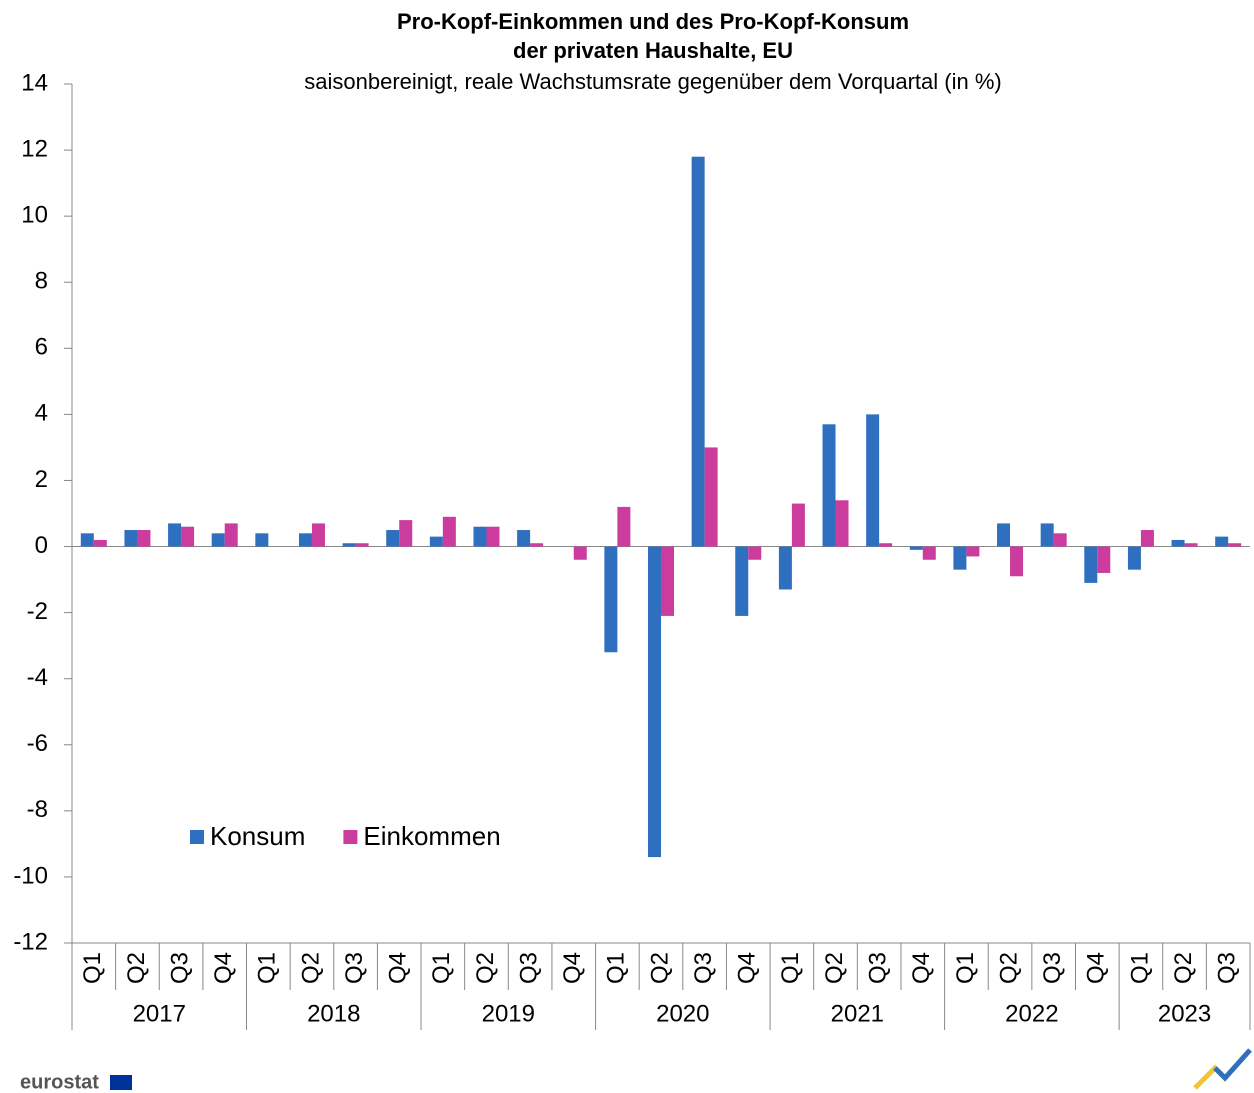  I want to click on y-tick-label: 14, so click(34, 82).